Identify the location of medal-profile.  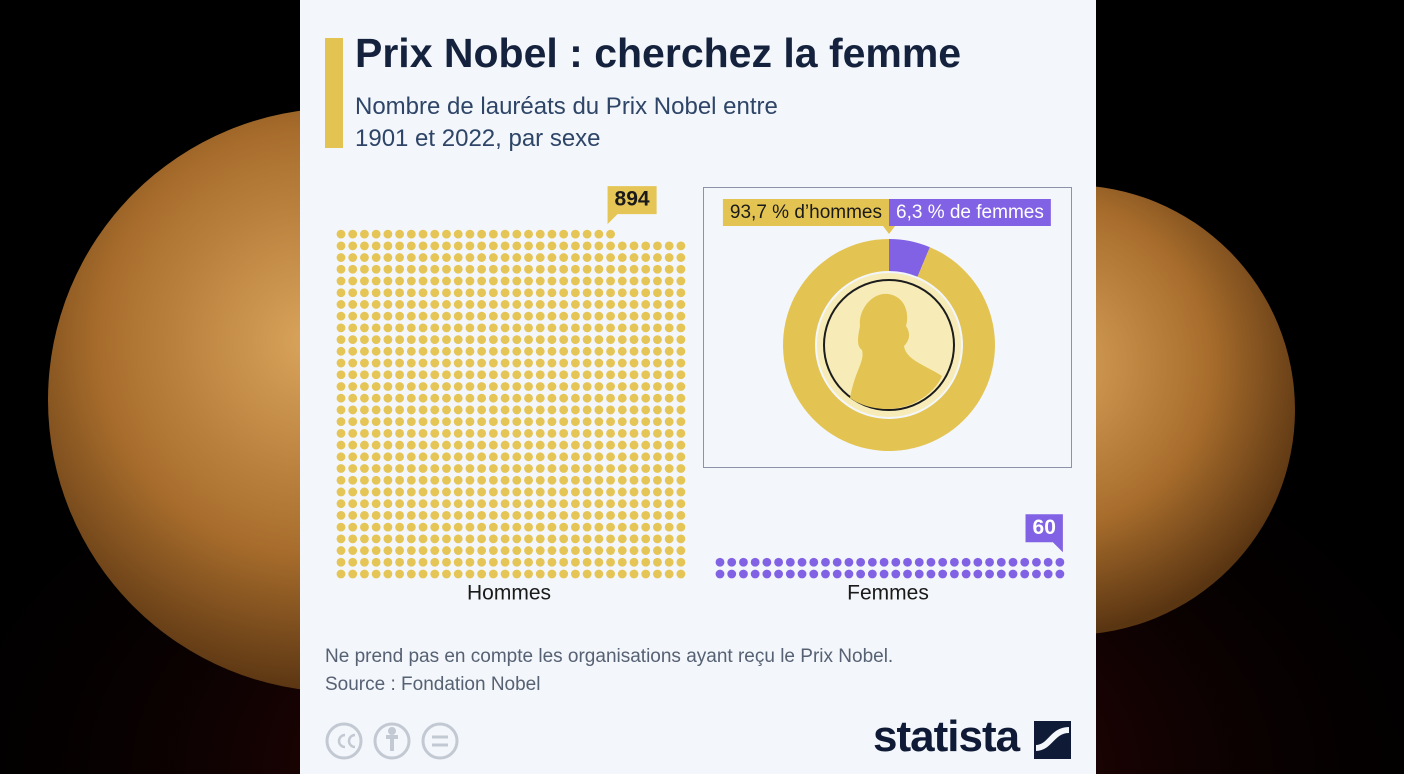
(896, 351).